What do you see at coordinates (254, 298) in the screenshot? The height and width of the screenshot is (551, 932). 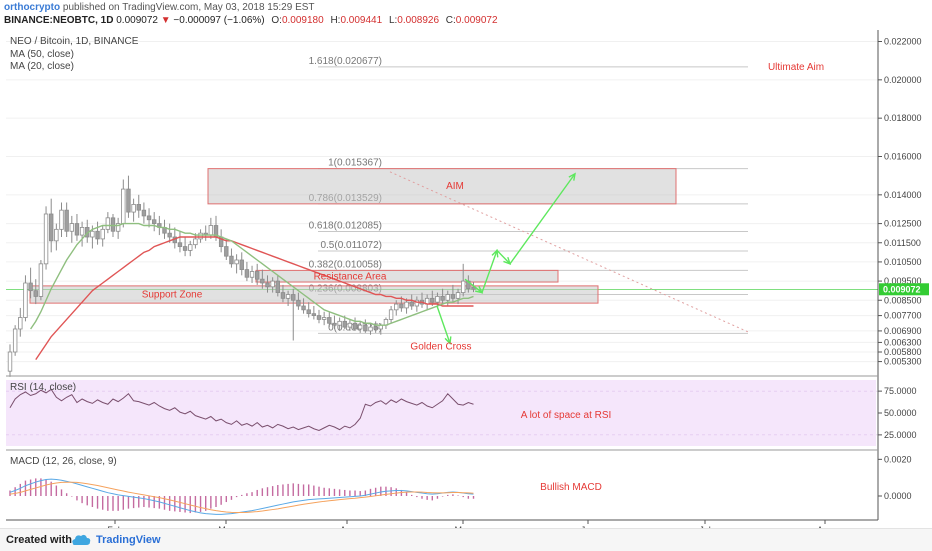 I see `ma50-line` at bounding box center [254, 298].